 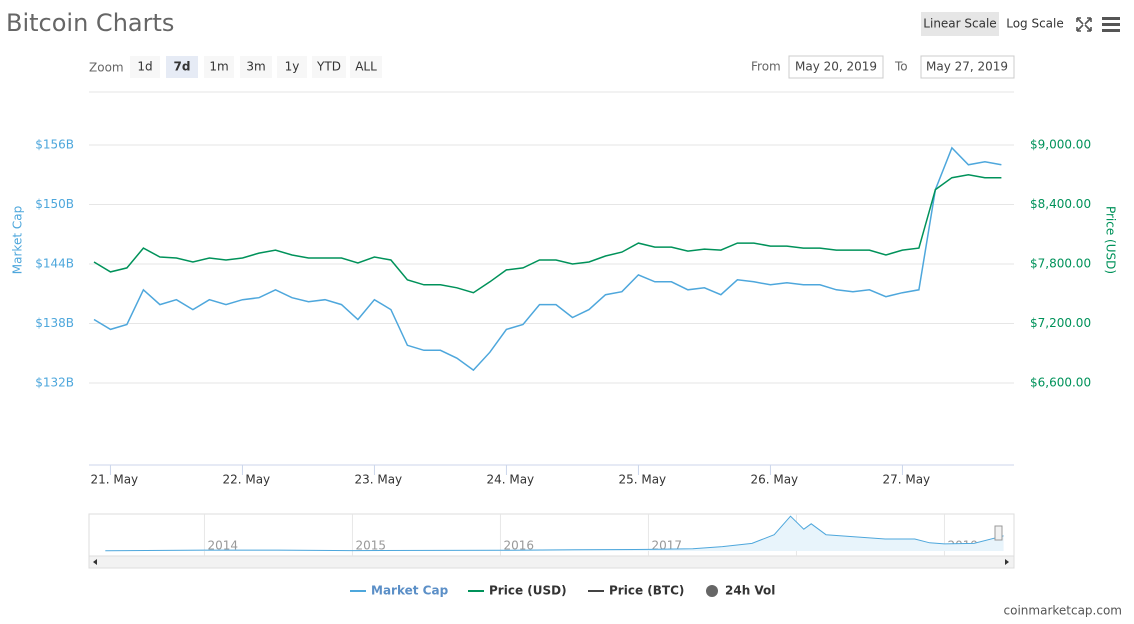 I want to click on x-tick-label: 23. May, so click(x=378, y=480).